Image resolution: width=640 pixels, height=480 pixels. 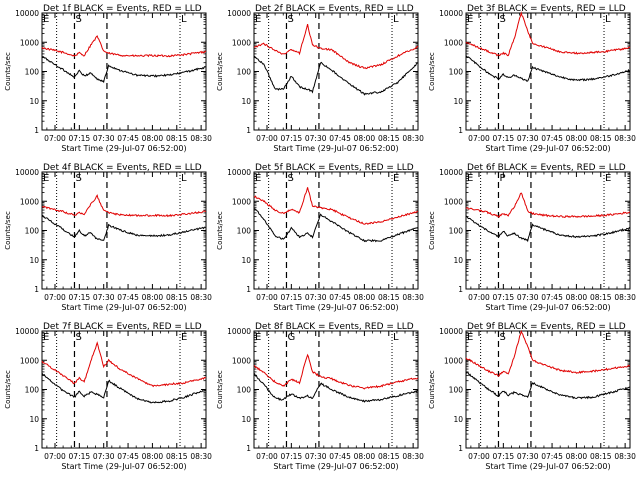 I want to click on event-marker-label: P, so click(x=502, y=178).